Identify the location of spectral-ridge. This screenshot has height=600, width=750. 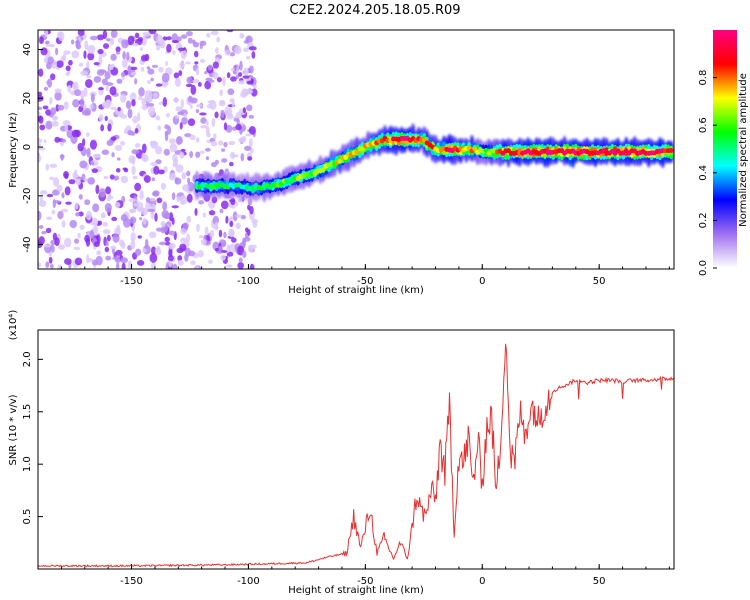
(434, 163).